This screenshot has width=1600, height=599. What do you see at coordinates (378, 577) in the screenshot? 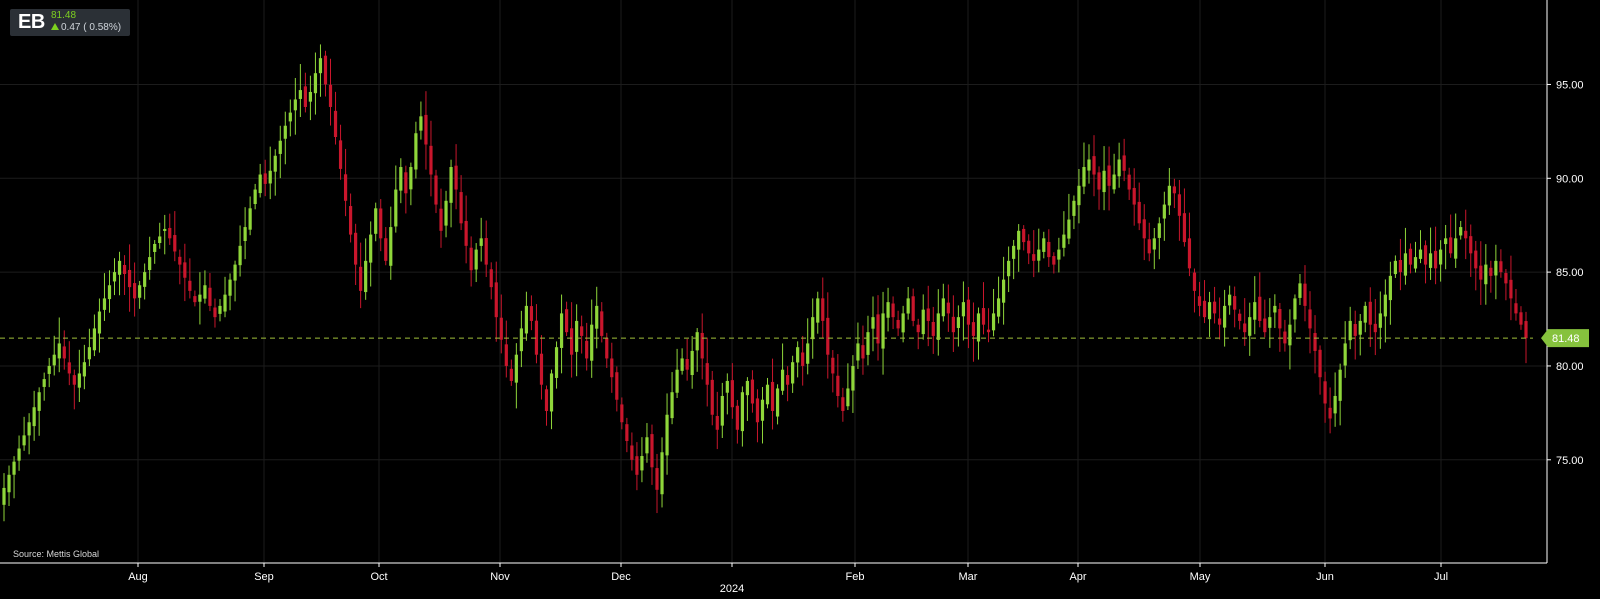
I see `x-tick-label: Oct` at bounding box center [378, 577].